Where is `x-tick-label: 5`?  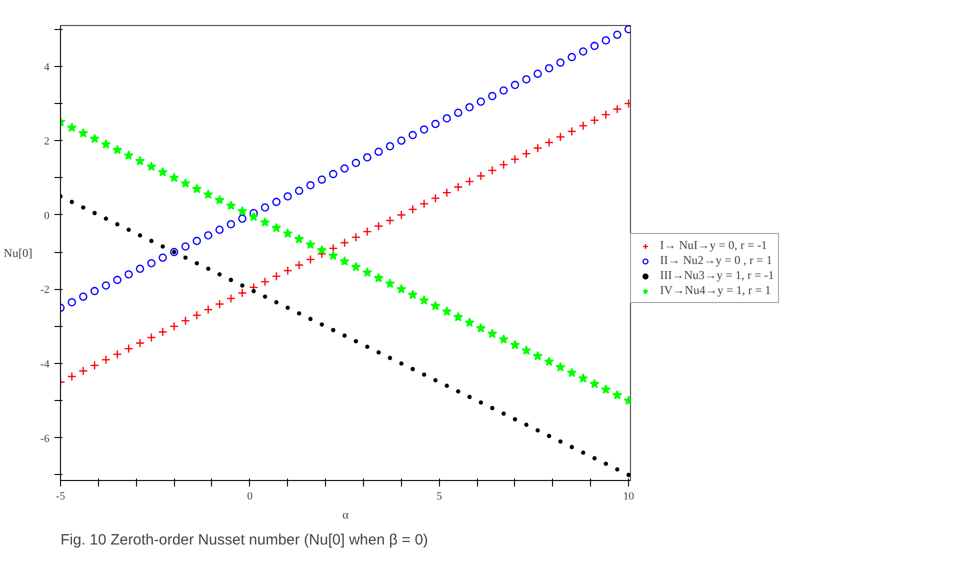
x-tick-label: 5 is located at coordinates (439, 496).